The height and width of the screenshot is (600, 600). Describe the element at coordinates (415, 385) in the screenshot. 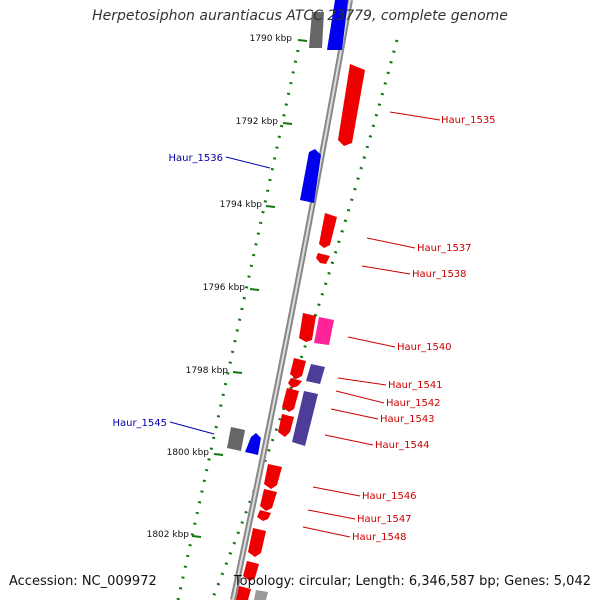

I see `gene-label: Haur_1541` at that location.